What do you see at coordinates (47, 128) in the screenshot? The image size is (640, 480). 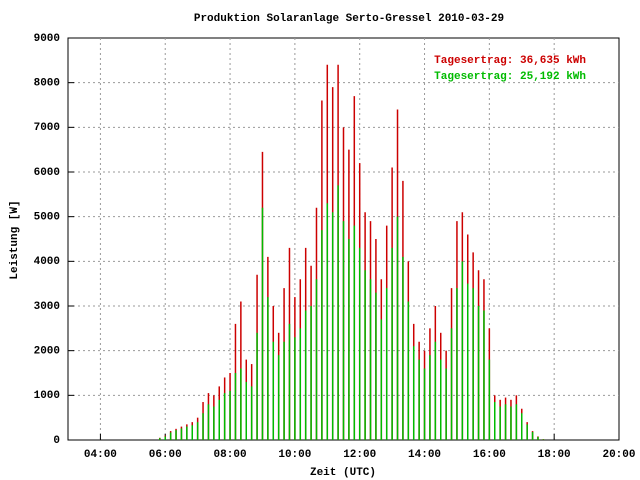 I see `y-tick-label: 7000` at bounding box center [47, 128].